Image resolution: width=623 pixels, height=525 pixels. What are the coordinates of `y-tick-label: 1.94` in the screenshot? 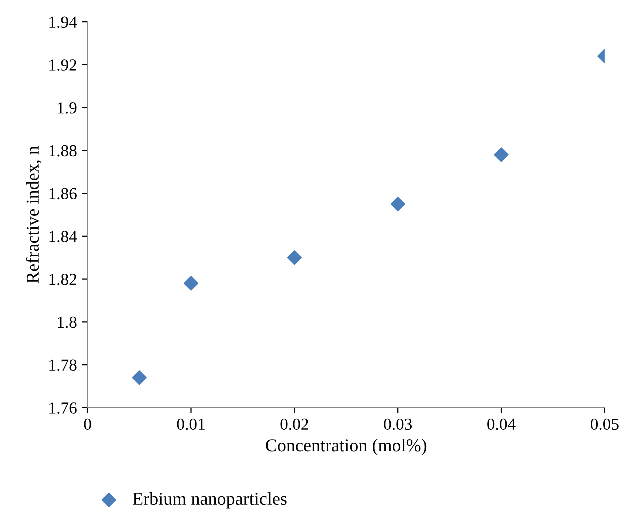 It's located at (64, 22).